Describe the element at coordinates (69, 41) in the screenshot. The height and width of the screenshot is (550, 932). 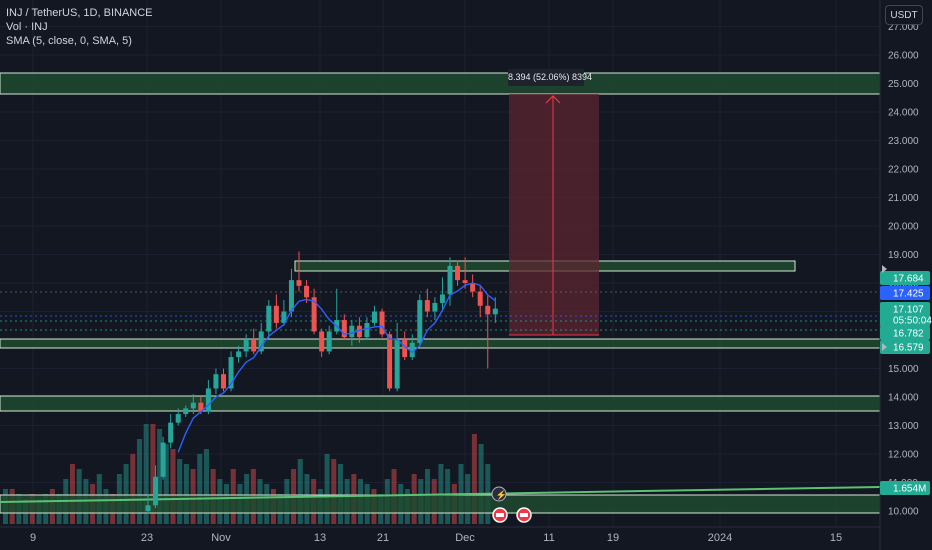
I see `sma-indicator-label: SMA (5, close, 0, SMA, 5)` at that location.